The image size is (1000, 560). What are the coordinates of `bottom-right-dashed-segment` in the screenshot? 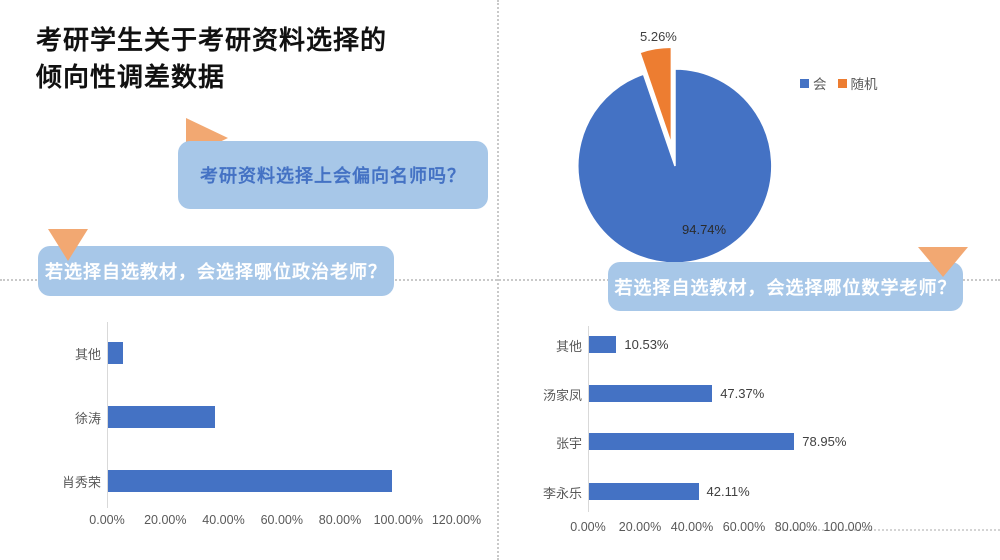 It's located at (889, 530).